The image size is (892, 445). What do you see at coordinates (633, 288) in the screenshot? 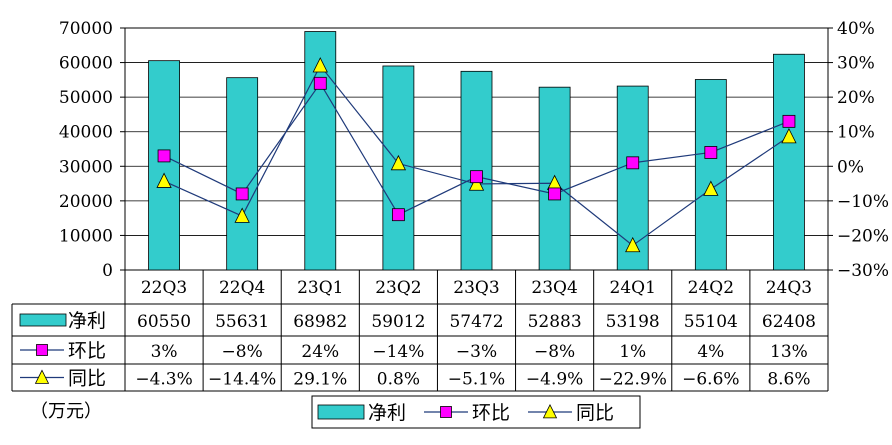
I see `x-tick-label: 24Q1` at bounding box center [633, 288].